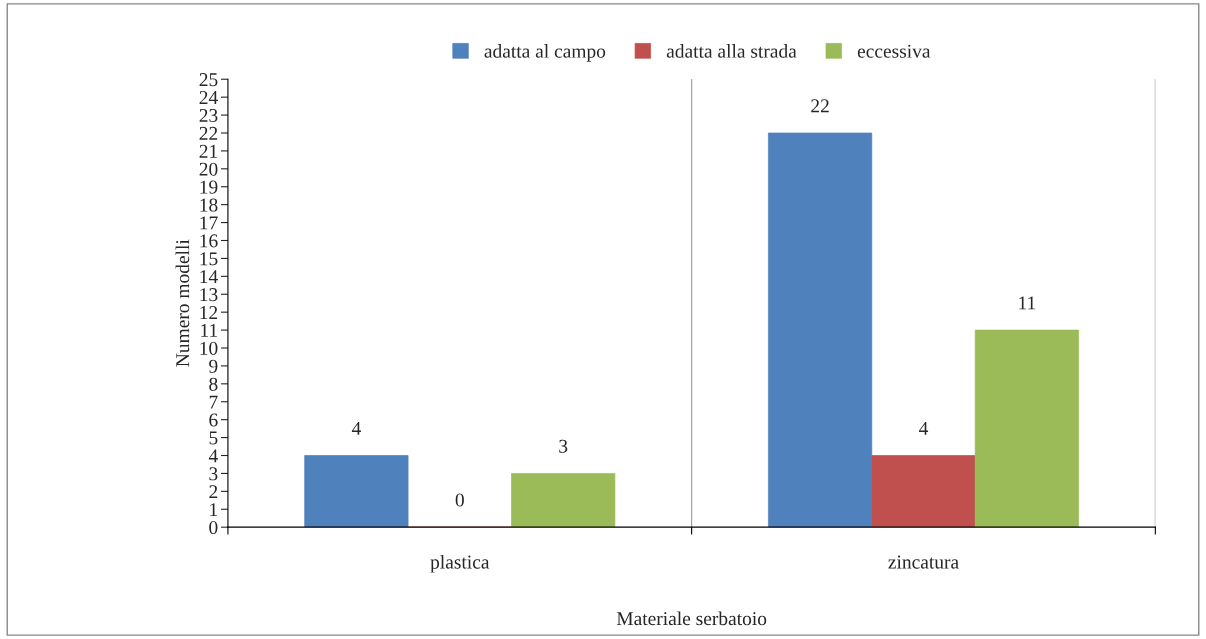  I want to click on y-tick-label: 11, so click(209, 330).